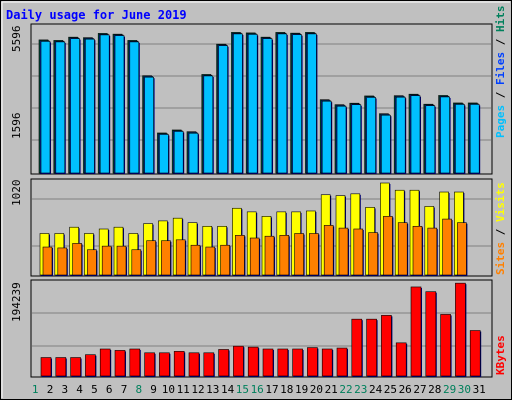 This screenshot has height=400, width=512. What do you see at coordinates (16, 193) in the screenshot?
I see `panel-mid-max-label: 1020` at bounding box center [16, 193].